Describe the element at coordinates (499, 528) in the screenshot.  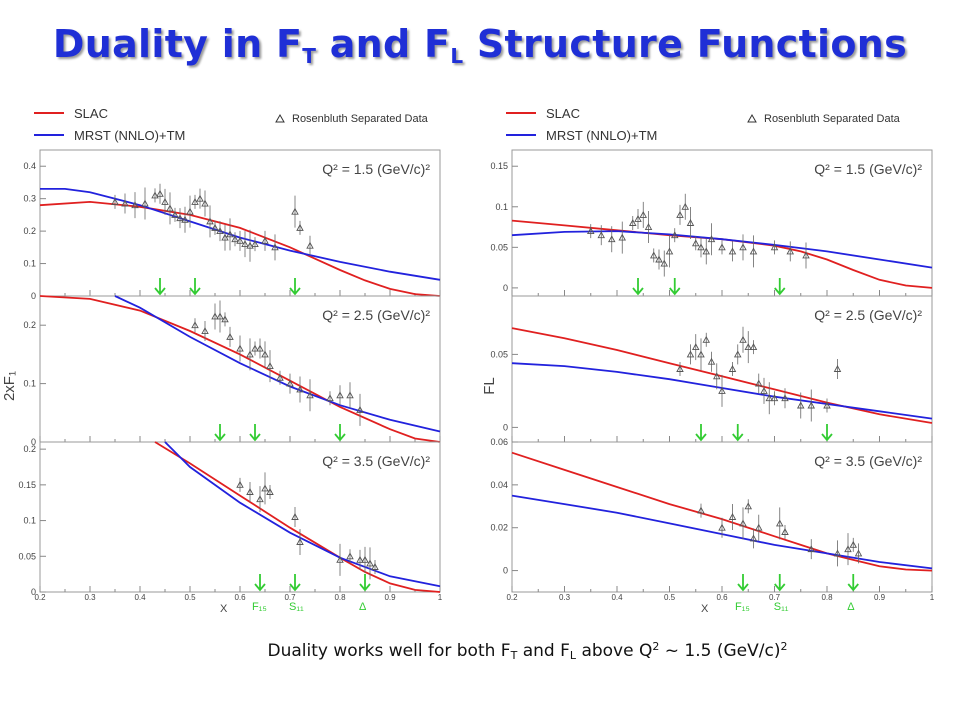
I see `fl-y-tick-label: 0.02` at that location.